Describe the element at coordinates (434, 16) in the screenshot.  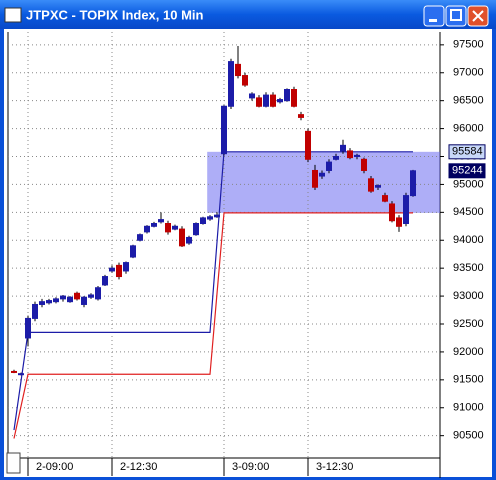
I see `minimize-button` at that location.